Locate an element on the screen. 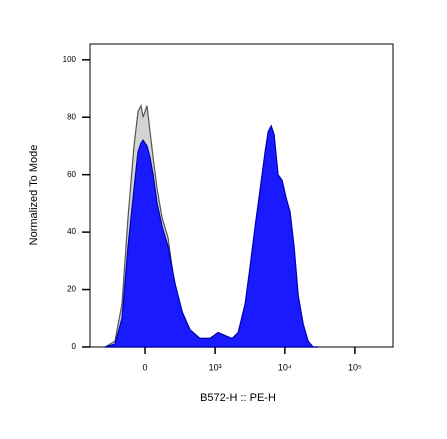  x-tick-label: 10³ is located at coordinates (215, 367).